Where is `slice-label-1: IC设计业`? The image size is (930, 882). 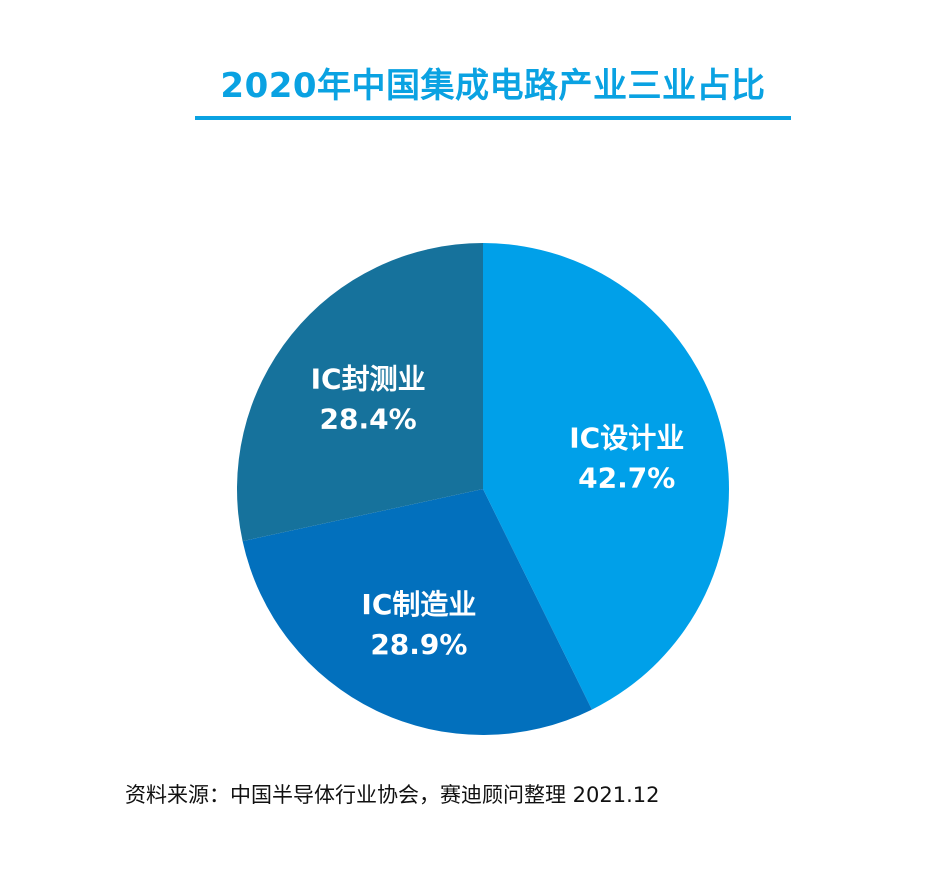 slice-label-1: IC设计业 is located at coordinates (626, 437).